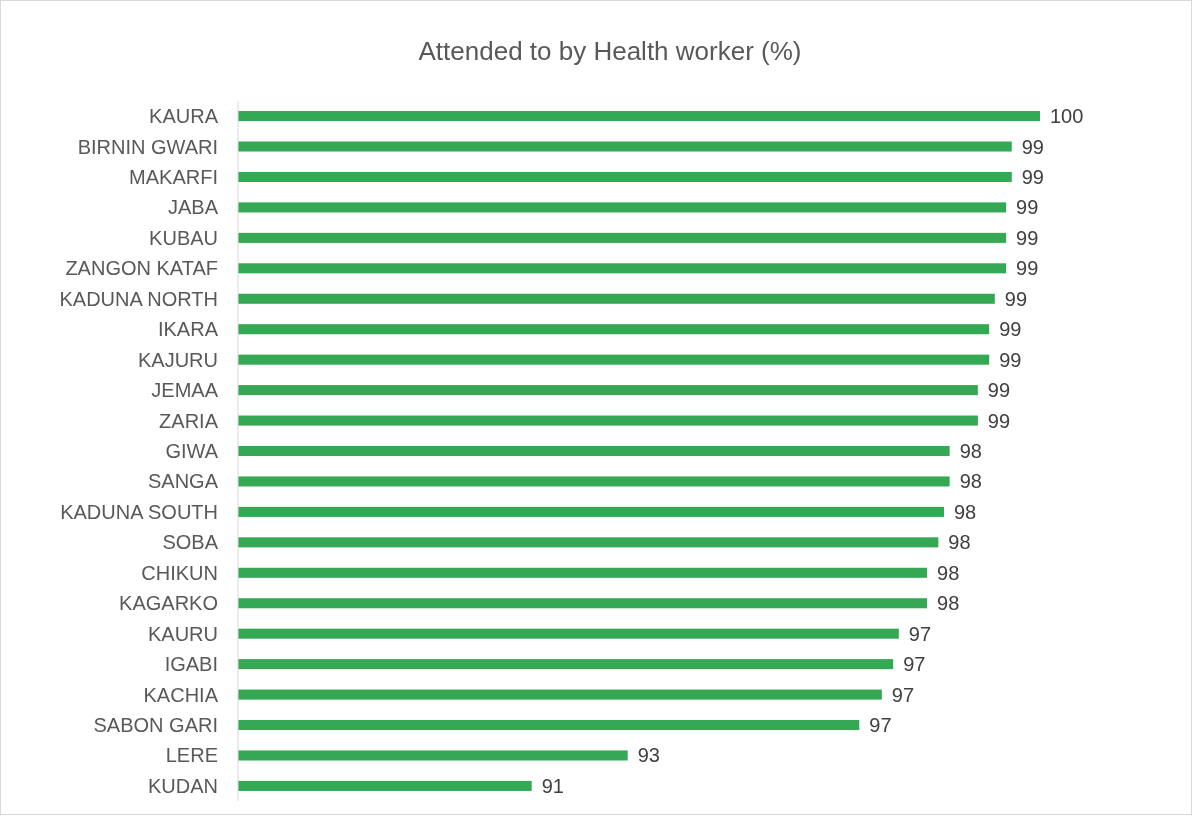  What do you see at coordinates (185, 390) in the screenshot?
I see `y-tick-label: JEMAA` at bounding box center [185, 390].